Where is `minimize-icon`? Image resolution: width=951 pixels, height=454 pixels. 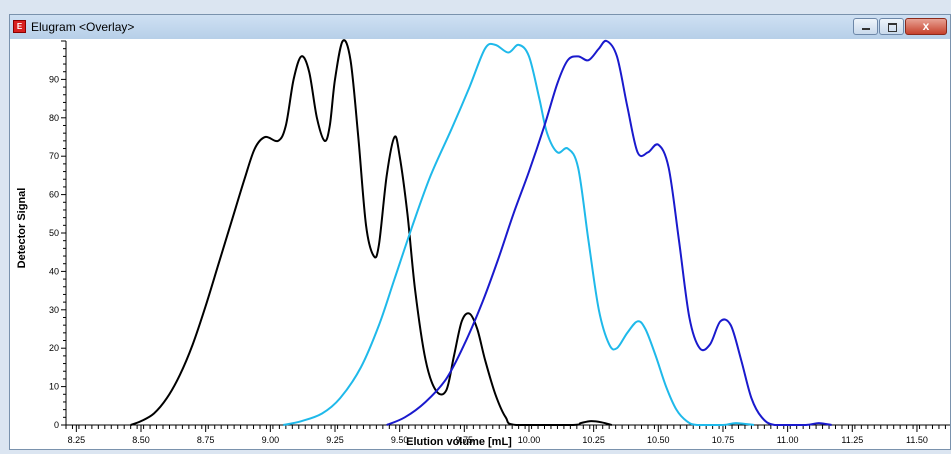
minimize-icon is located at coordinates (866, 29).